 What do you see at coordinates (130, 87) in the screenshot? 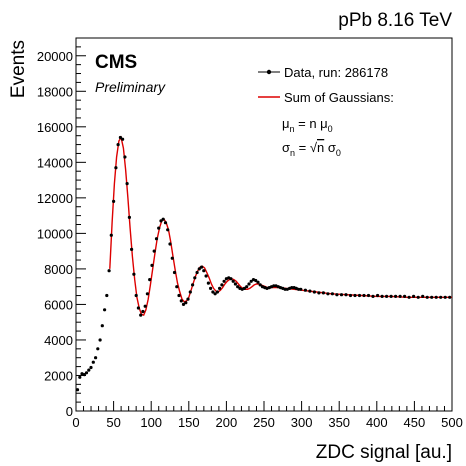
I see `status-label: Preliminary` at bounding box center [130, 87].